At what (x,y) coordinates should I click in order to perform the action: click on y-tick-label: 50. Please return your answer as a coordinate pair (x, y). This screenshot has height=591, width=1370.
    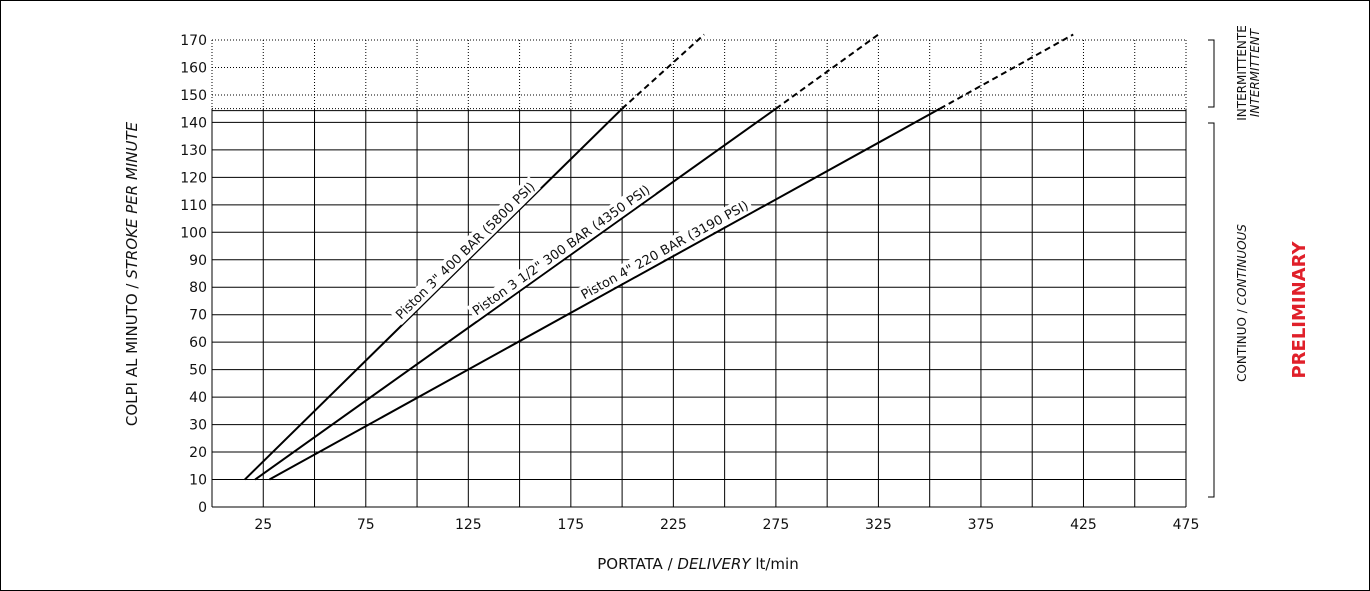
    Looking at the image, I should click on (198, 371).